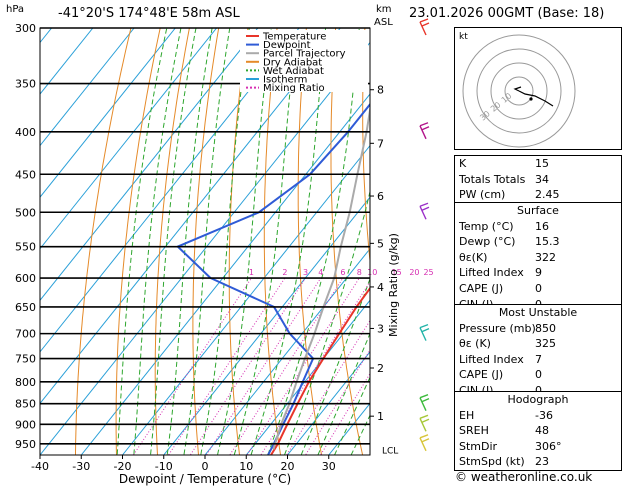  Describe the element at coordinates (538, 289) in the screenshot. I see `surface-row: CAPE (J) 0` at that location.